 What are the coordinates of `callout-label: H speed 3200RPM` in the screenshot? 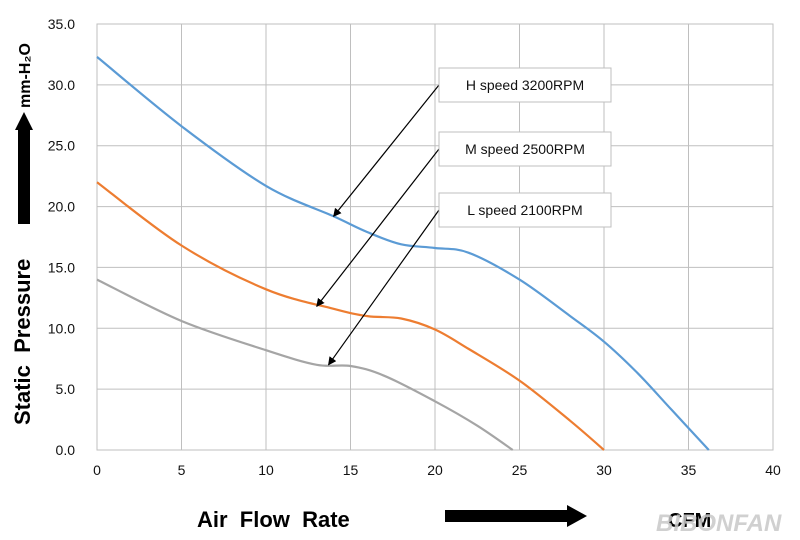 It's located at (525, 85).